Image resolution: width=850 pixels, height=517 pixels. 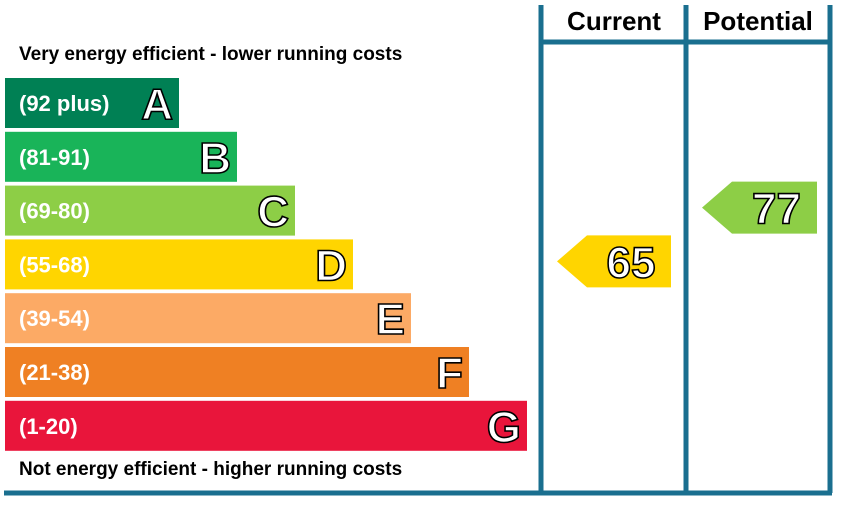 What do you see at coordinates (614, 21) in the screenshot?
I see `current-header: Current` at bounding box center [614, 21].